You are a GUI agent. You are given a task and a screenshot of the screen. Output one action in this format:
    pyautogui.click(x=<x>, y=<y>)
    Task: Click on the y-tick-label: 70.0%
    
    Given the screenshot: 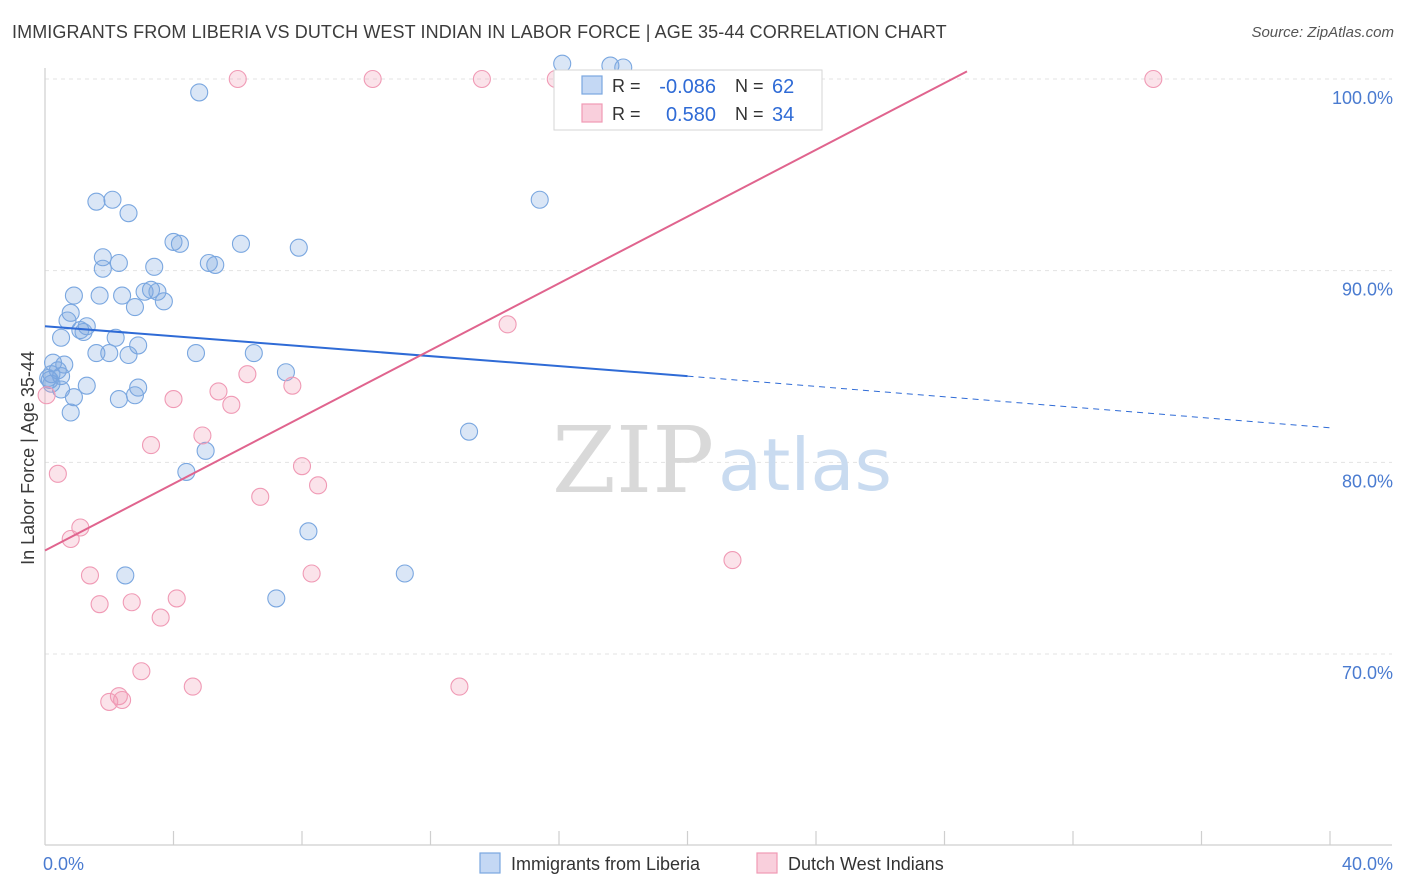 What is the action you would take?
    pyautogui.click(x=1367, y=673)
    